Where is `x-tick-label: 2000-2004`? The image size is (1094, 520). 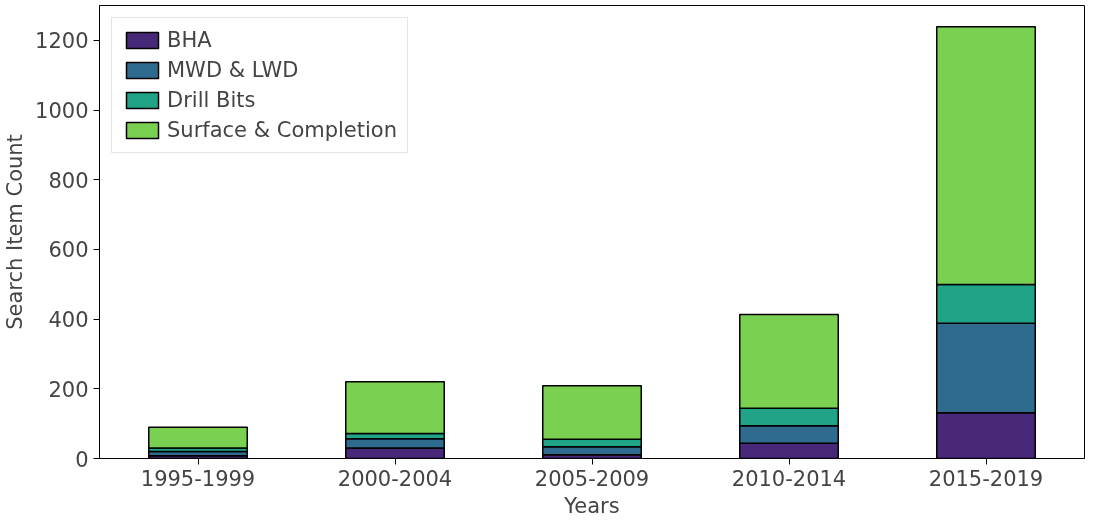
x-tick-label: 2000-2004 is located at coordinates (395, 478).